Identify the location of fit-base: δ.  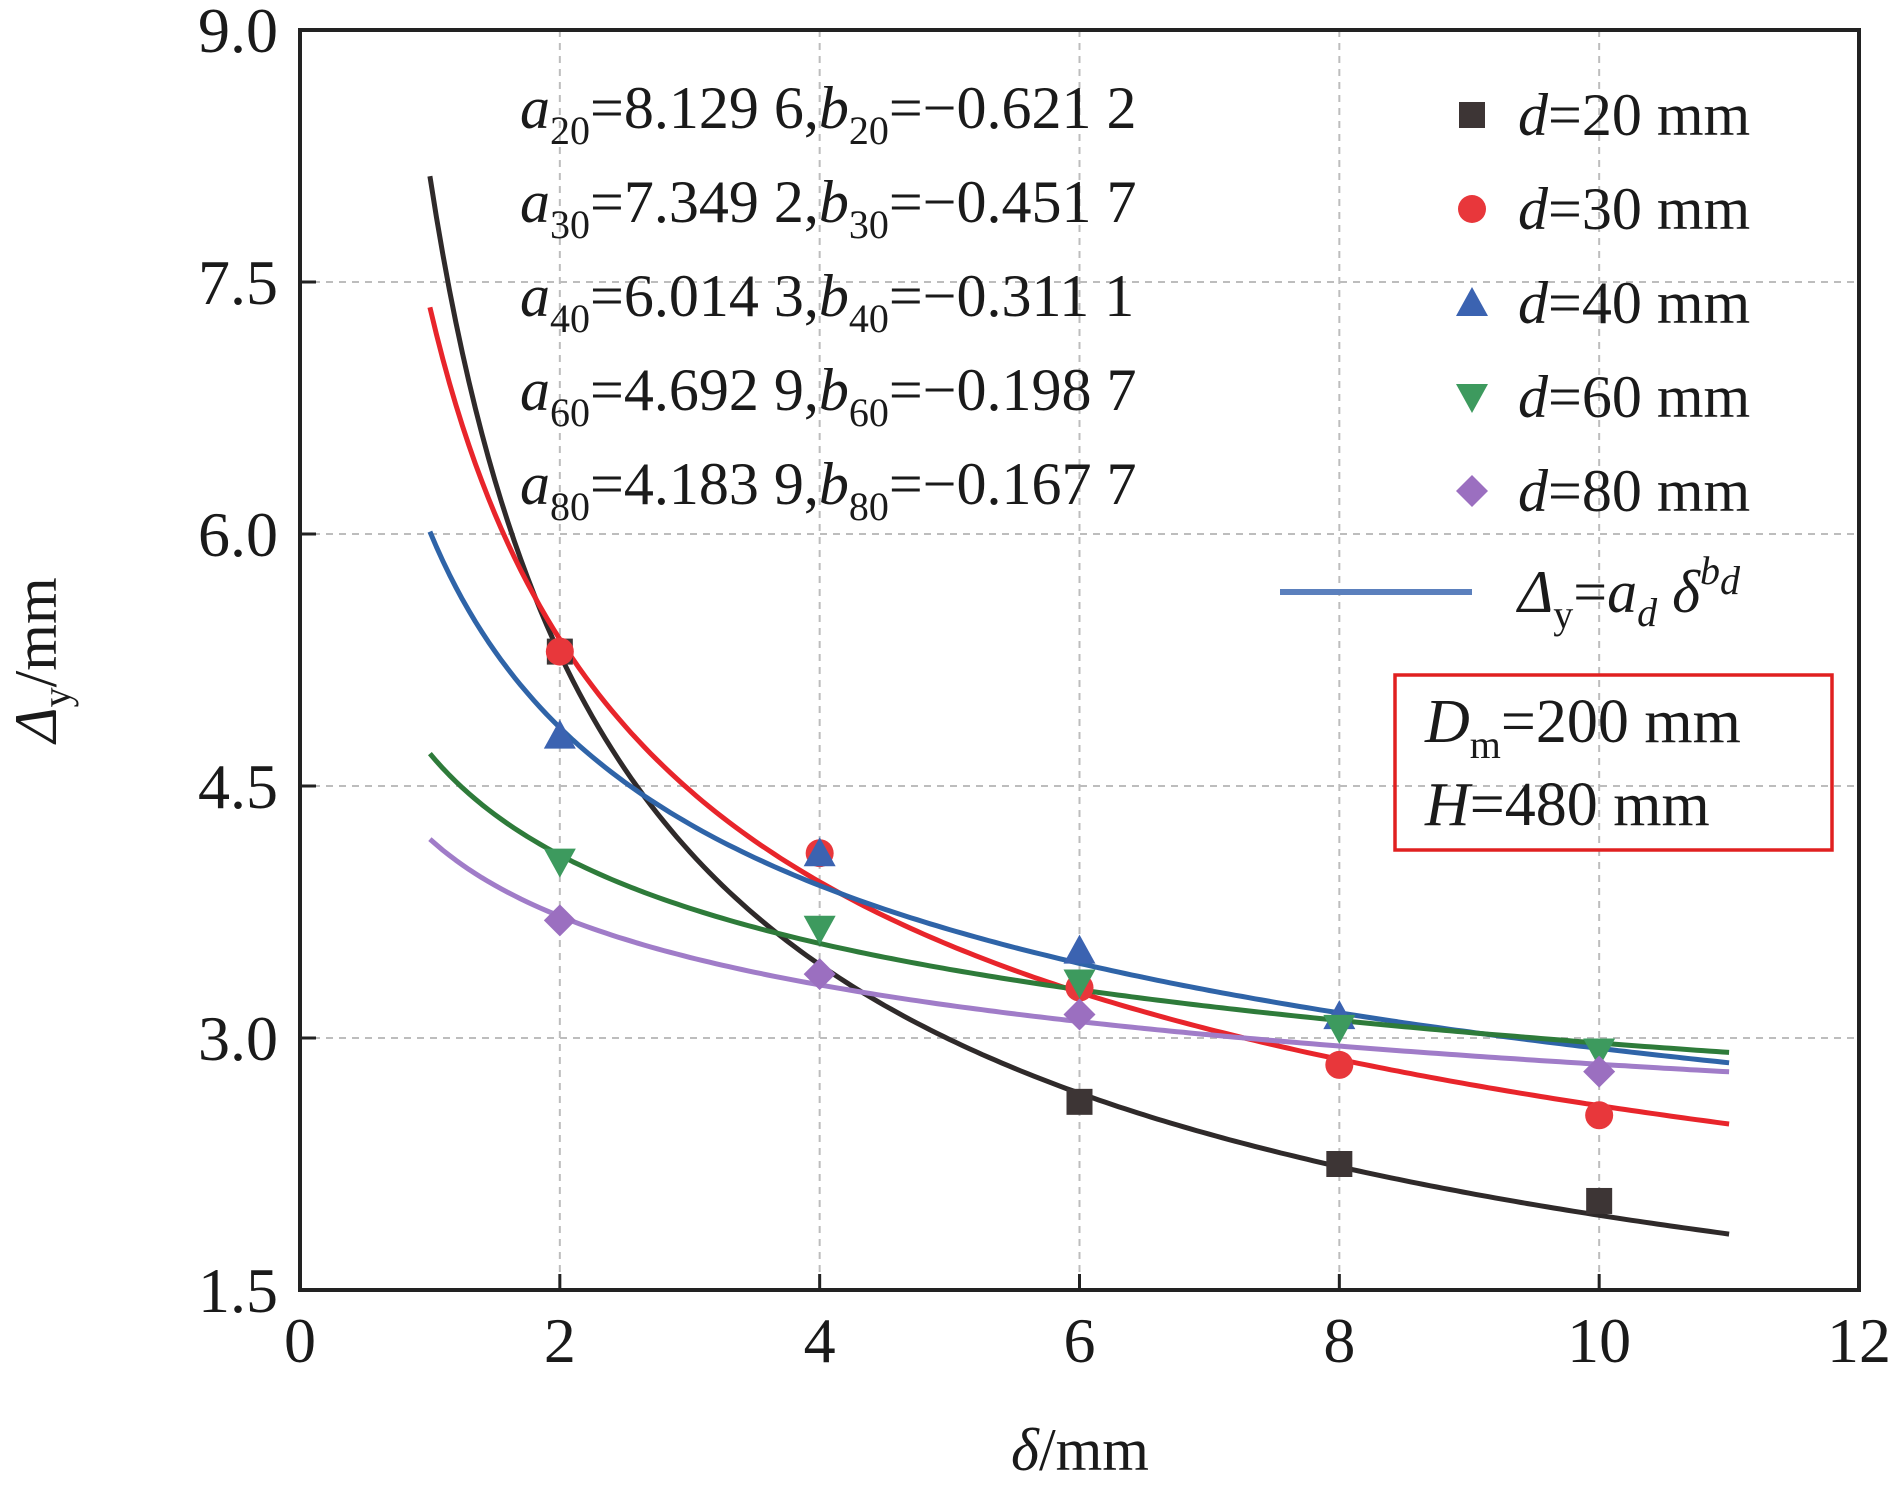
(1686, 592).